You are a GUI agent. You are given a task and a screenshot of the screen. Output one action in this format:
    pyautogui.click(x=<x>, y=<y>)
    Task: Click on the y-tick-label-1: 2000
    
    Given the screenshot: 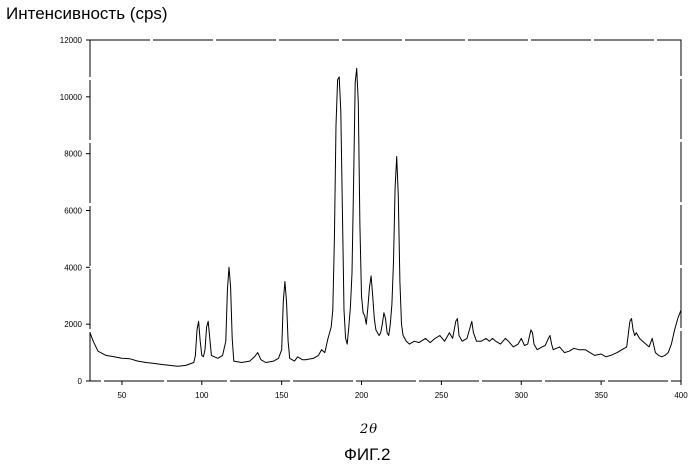 What is the action you would take?
    pyautogui.click(x=73, y=324)
    